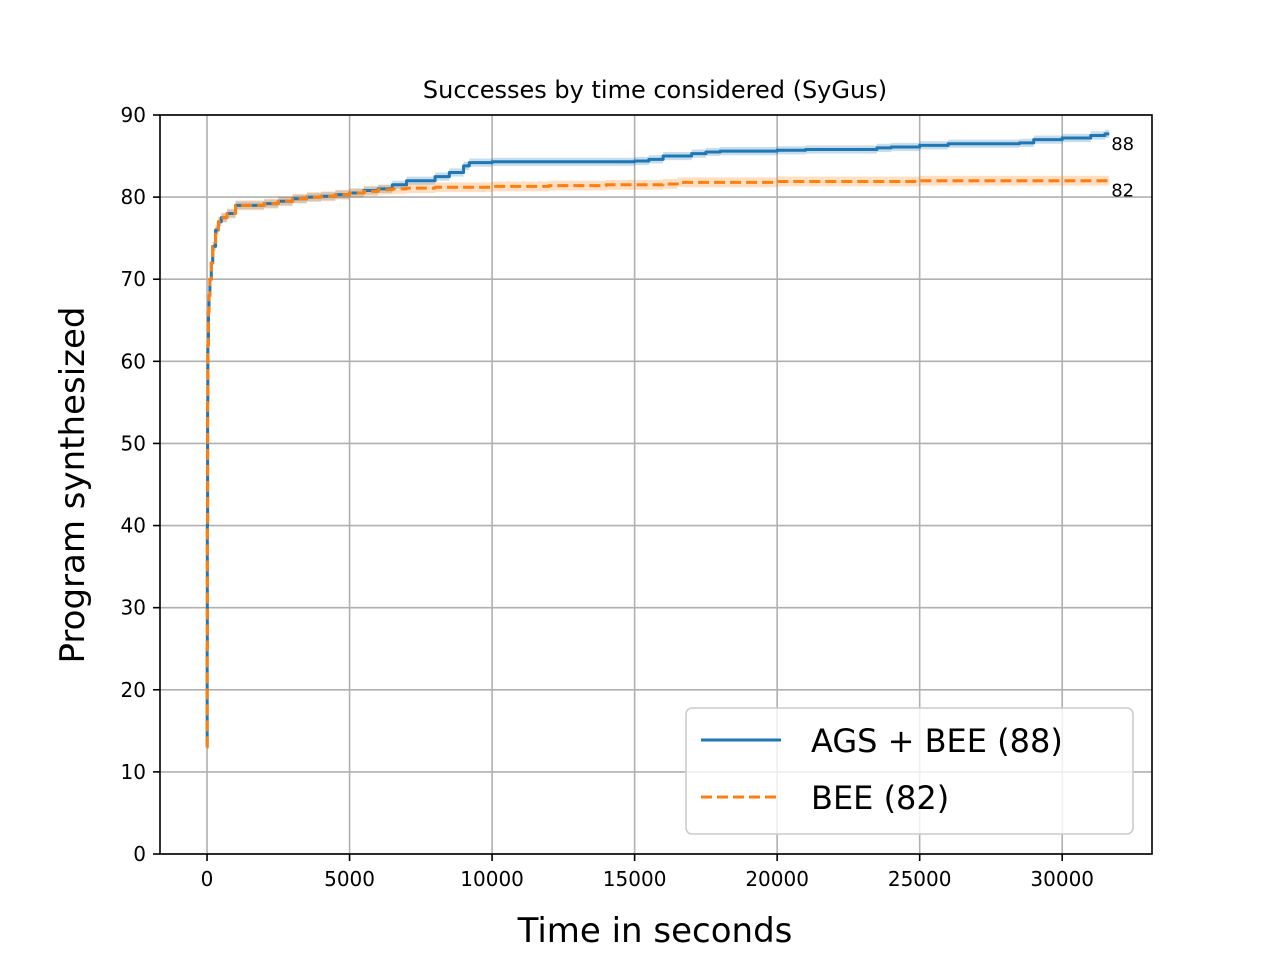 This screenshot has width=1280, height=960. I want to click on y-tick-label: 60, so click(133, 361).